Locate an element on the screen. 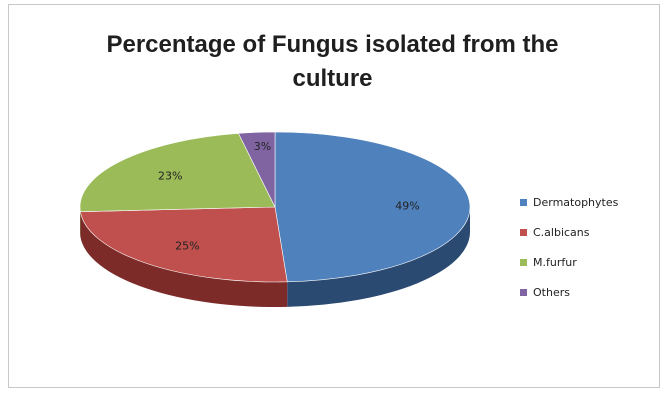  pie-slice-dermatophytes is located at coordinates (372, 207).